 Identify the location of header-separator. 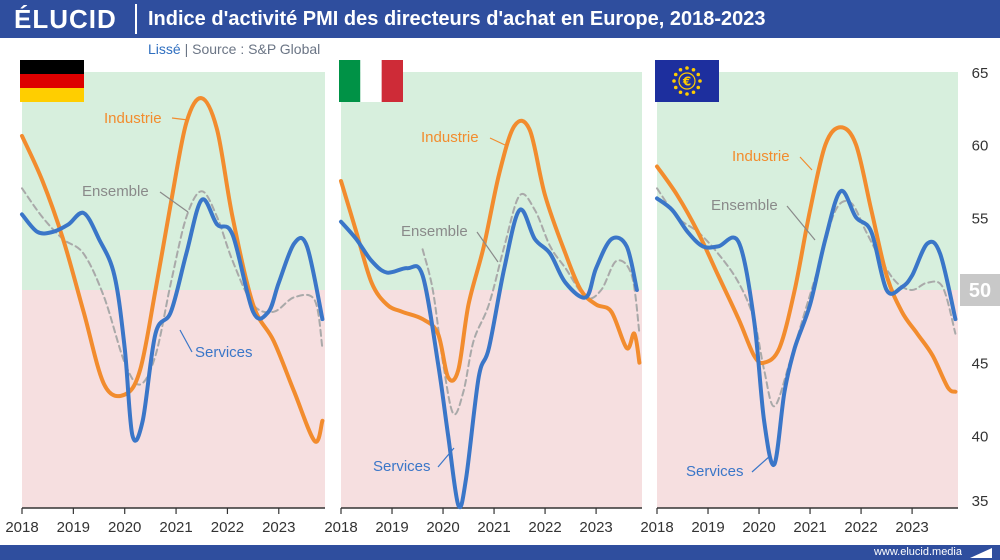
(136, 19).